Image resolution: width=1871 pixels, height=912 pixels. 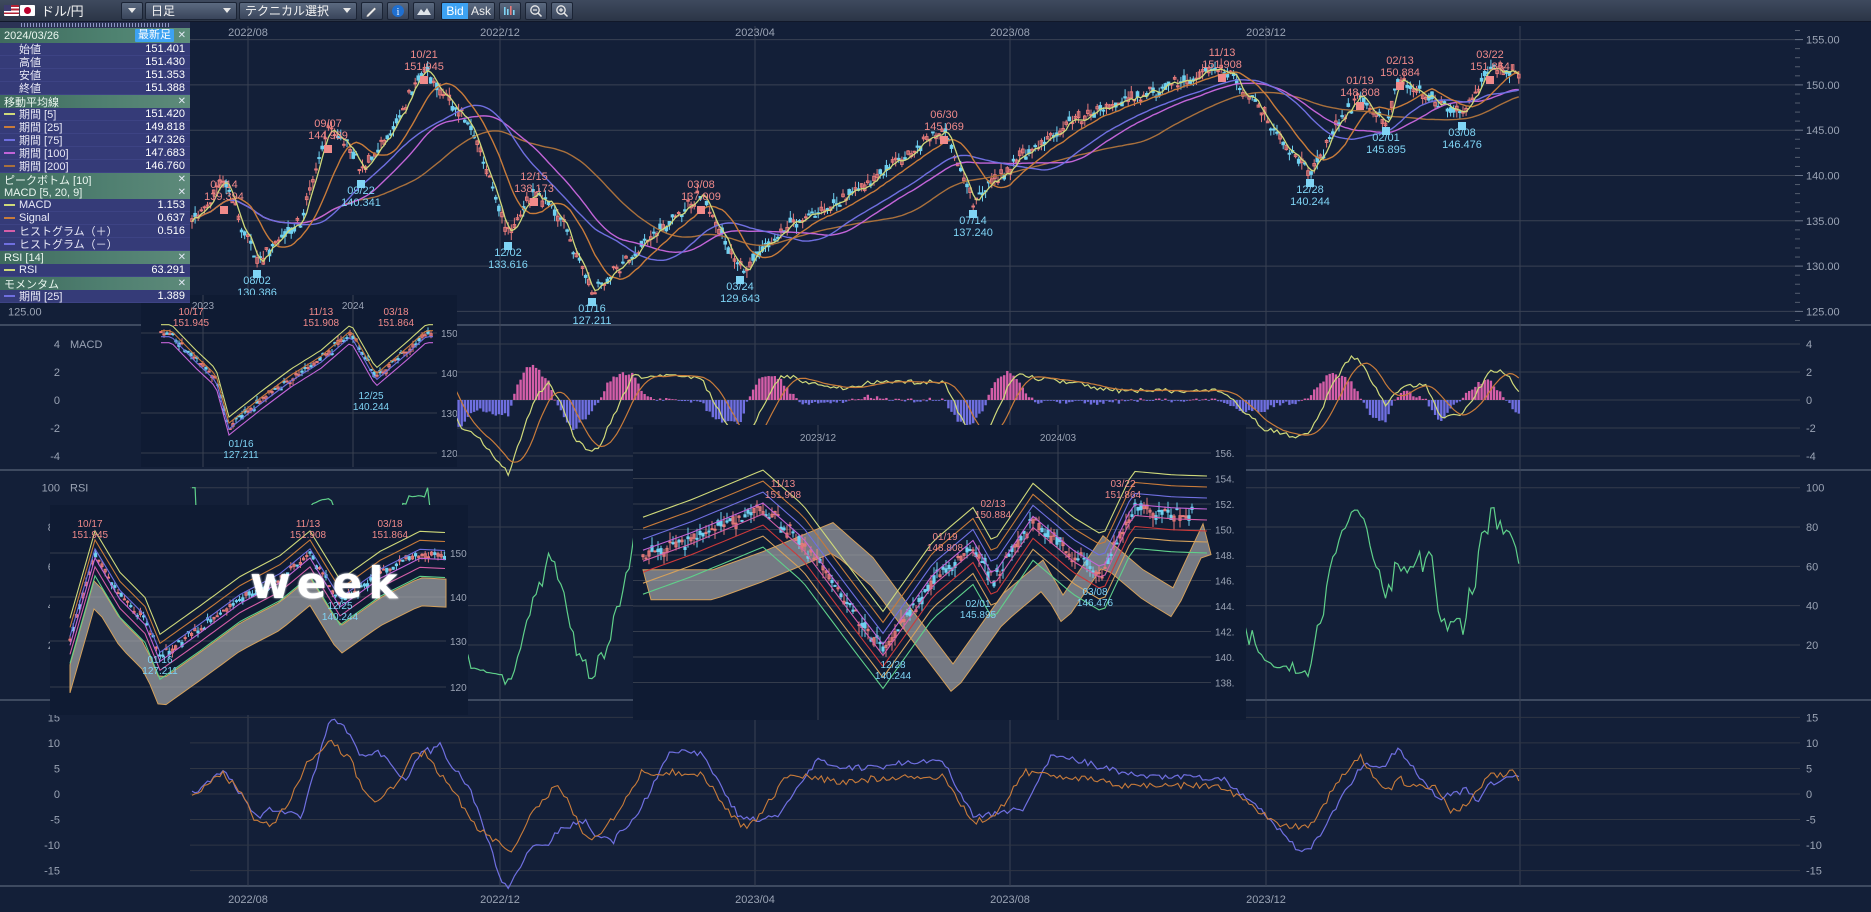 What do you see at coordinates (95, 218) in the screenshot?
I see `macd-row-2: Signal 0.637` at bounding box center [95, 218].